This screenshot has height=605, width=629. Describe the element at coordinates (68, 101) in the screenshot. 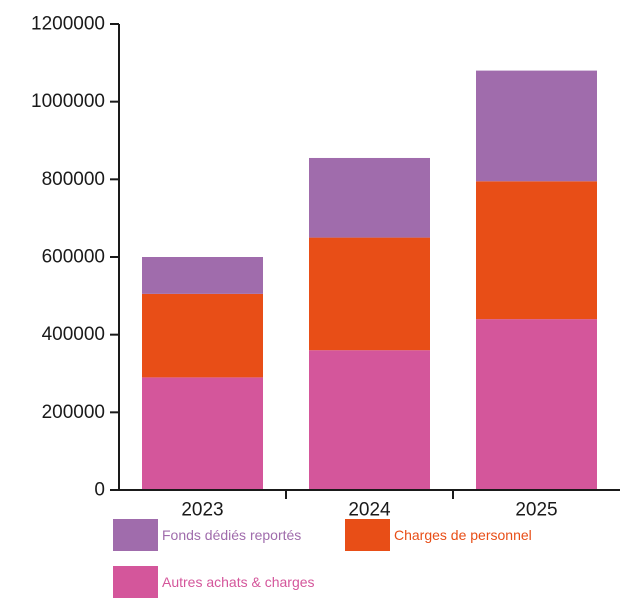

I see `y-tick-label: 1000000` at that location.